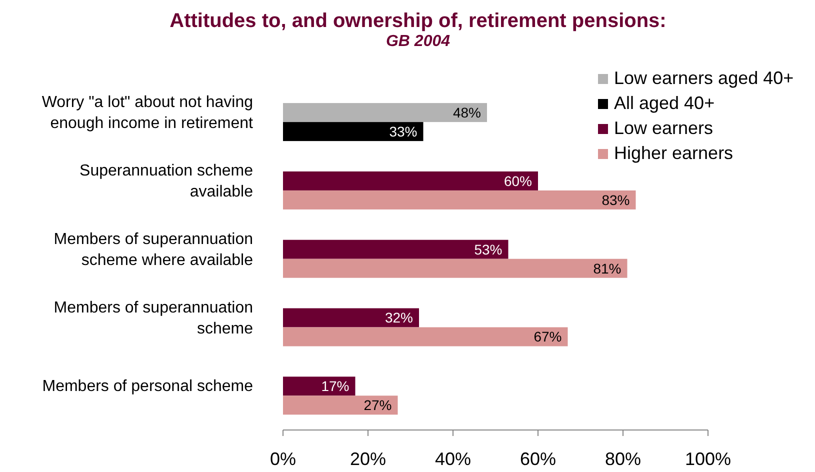  I want to click on data-label: 27%, so click(378, 405).